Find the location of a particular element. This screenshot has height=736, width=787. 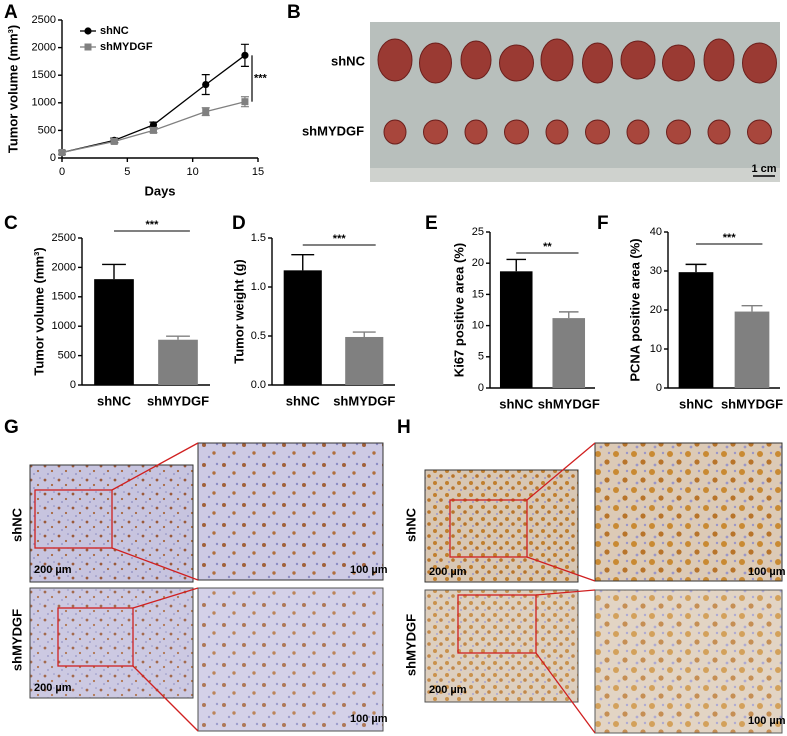

y-tick-label: 40 is located at coordinates (656, 232).